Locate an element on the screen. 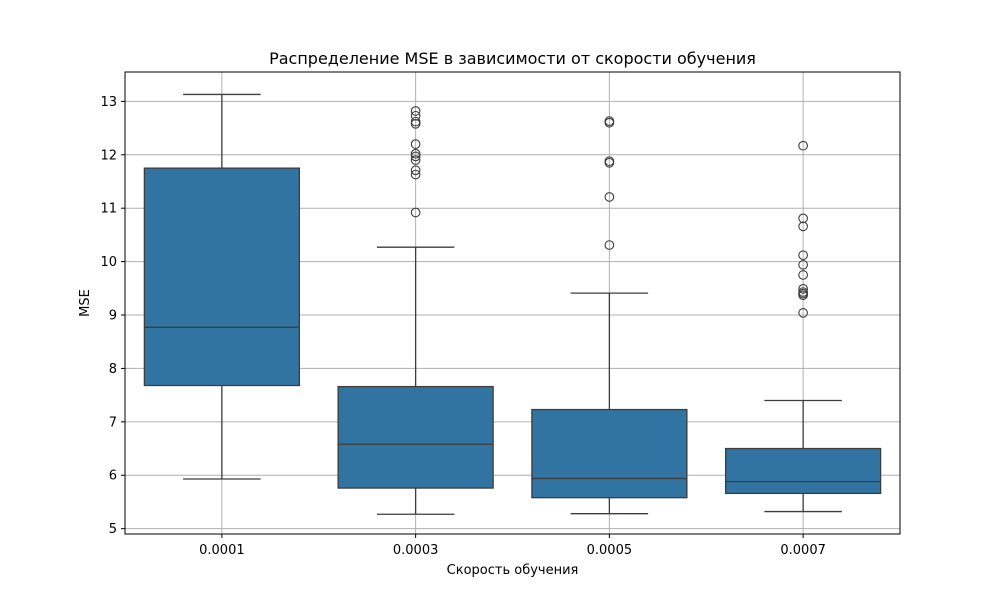  y-axis-label: MSE is located at coordinates (85, 303).